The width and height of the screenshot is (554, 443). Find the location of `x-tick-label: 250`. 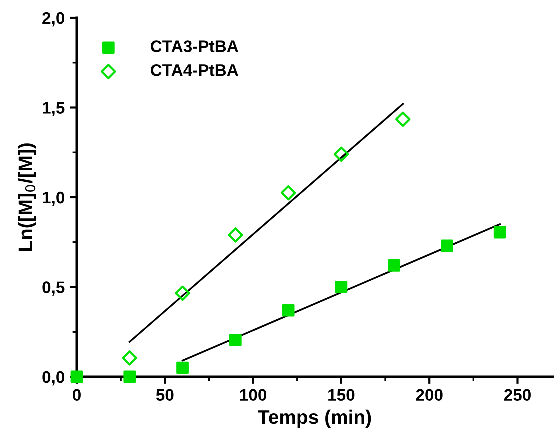

x-tick-label: 250 is located at coordinates (517, 395).